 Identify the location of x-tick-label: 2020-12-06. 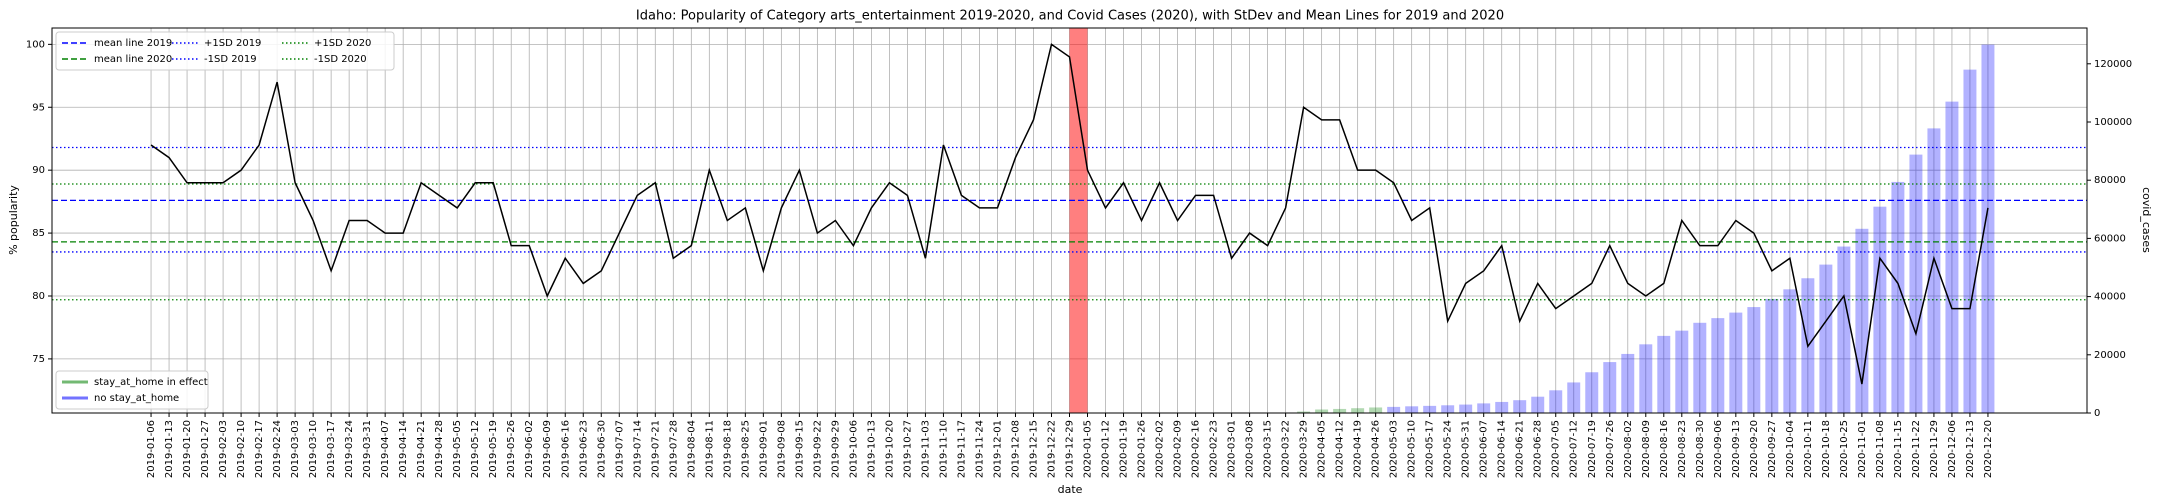
(1952, 449).